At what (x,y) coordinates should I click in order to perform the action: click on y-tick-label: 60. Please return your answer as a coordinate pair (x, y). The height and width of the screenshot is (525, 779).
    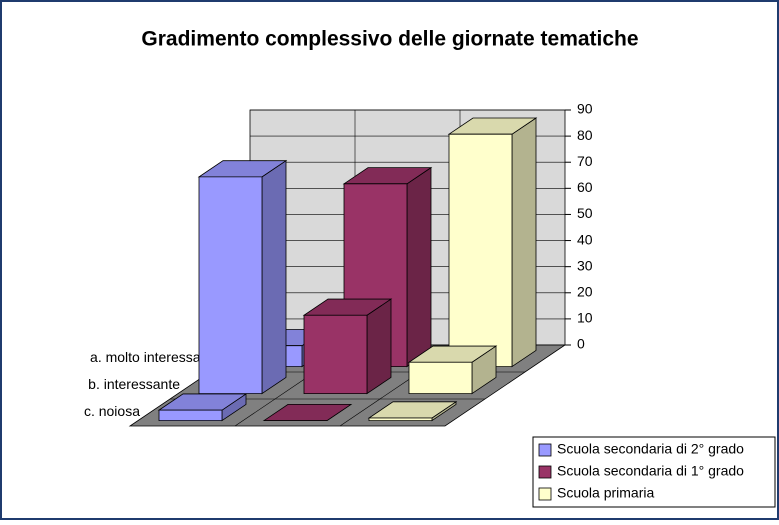
    Looking at the image, I should click on (585, 187).